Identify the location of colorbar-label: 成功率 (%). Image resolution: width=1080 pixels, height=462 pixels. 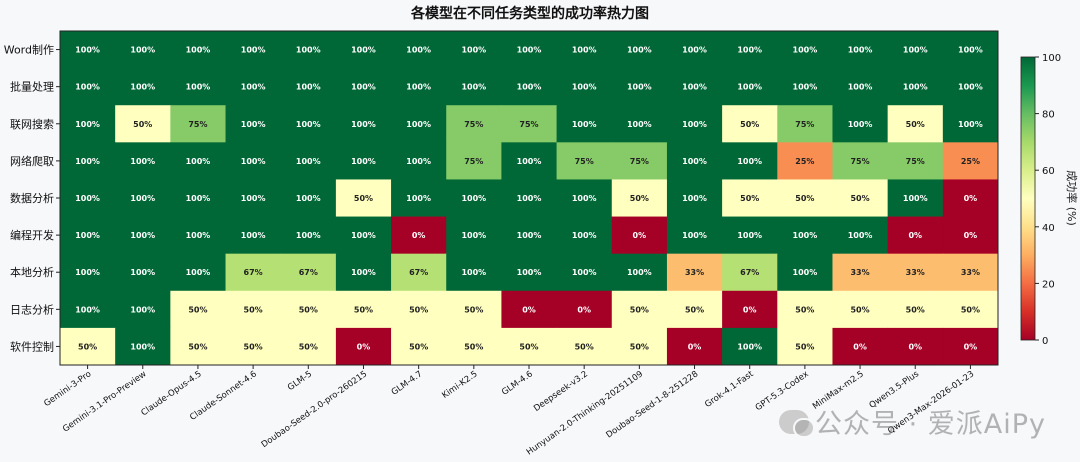
(1072, 198).